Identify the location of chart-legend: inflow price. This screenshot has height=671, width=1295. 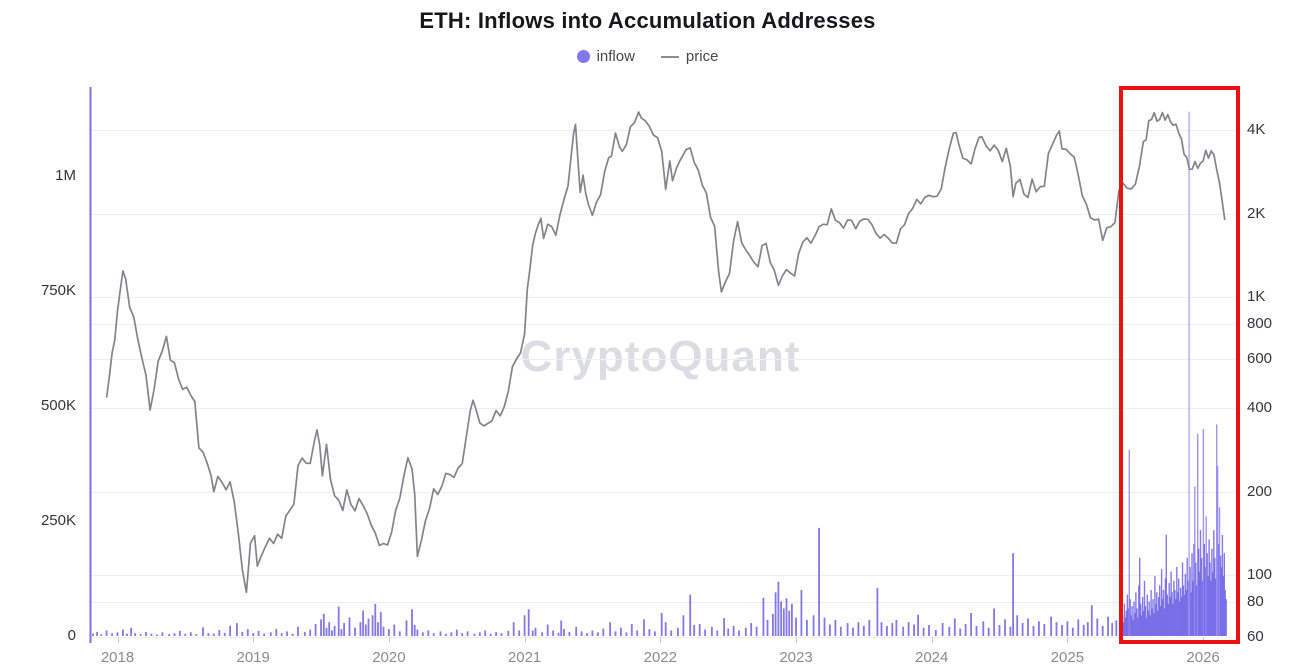
(647, 56).